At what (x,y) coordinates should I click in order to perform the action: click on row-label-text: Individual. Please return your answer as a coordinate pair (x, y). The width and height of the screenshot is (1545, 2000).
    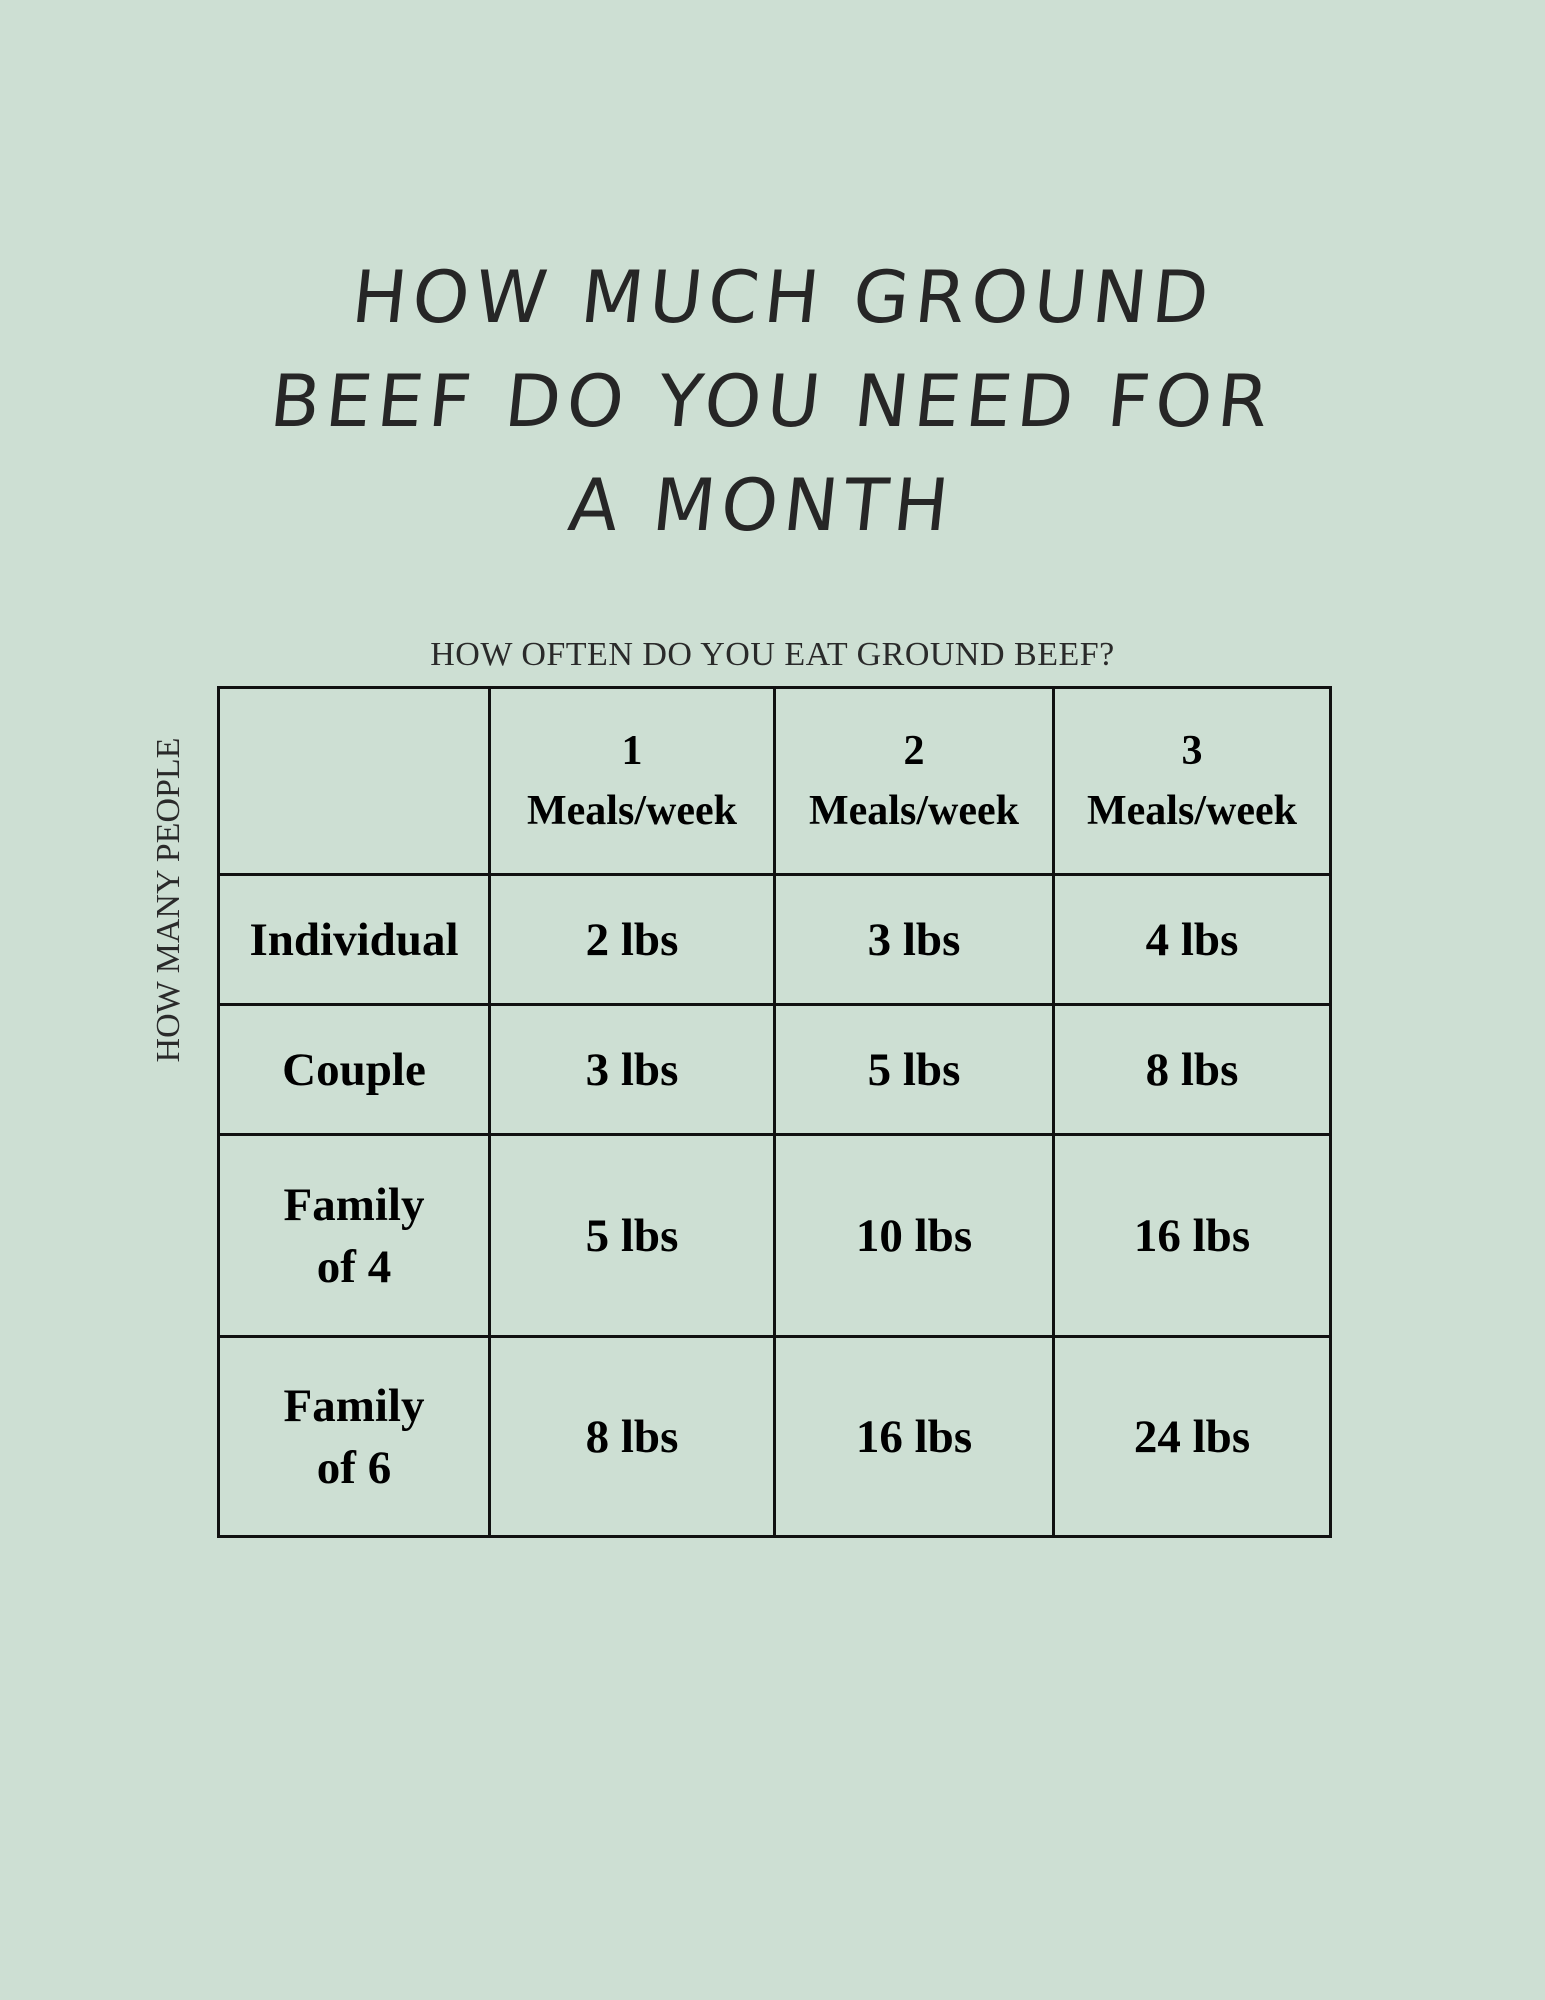
    Looking at the image, I should click on (354, 939).